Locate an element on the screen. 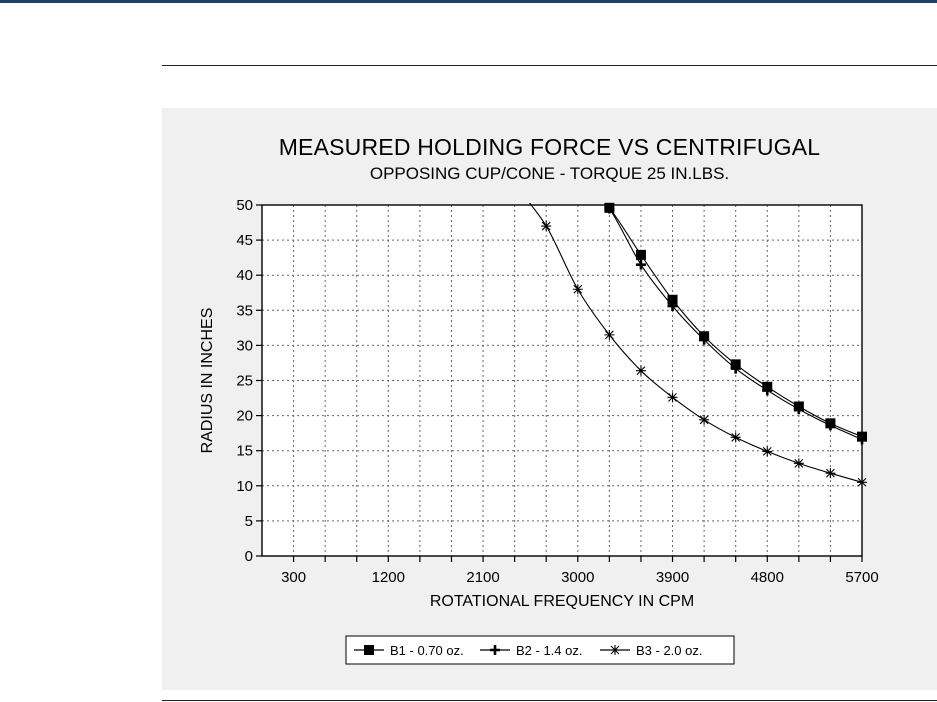 The image size is (937, 702). y-tick-label: 0 is located at coordinates (249, 556).